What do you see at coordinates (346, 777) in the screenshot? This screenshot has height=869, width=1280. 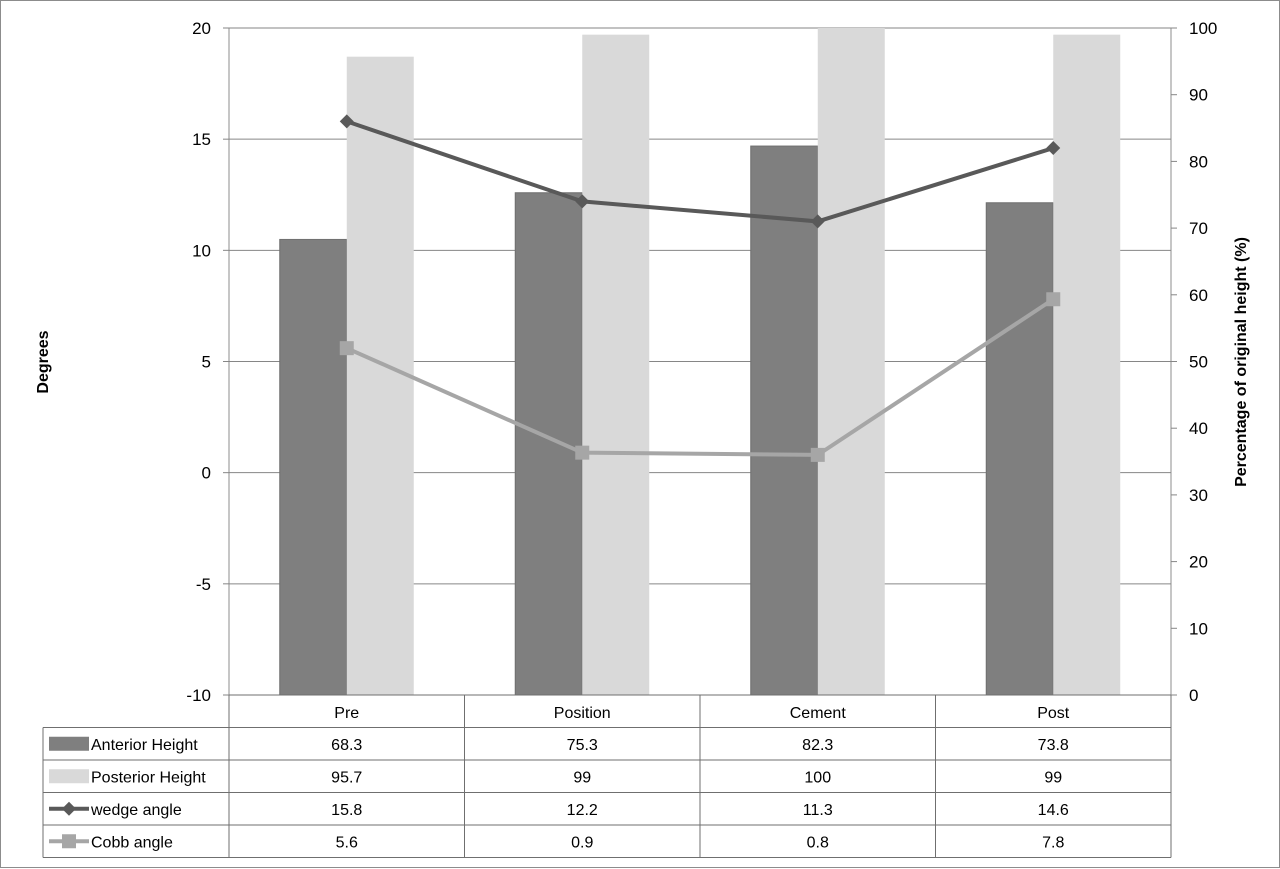 I see `table-cell-value: 95.7` at bounding box center [346, 777].